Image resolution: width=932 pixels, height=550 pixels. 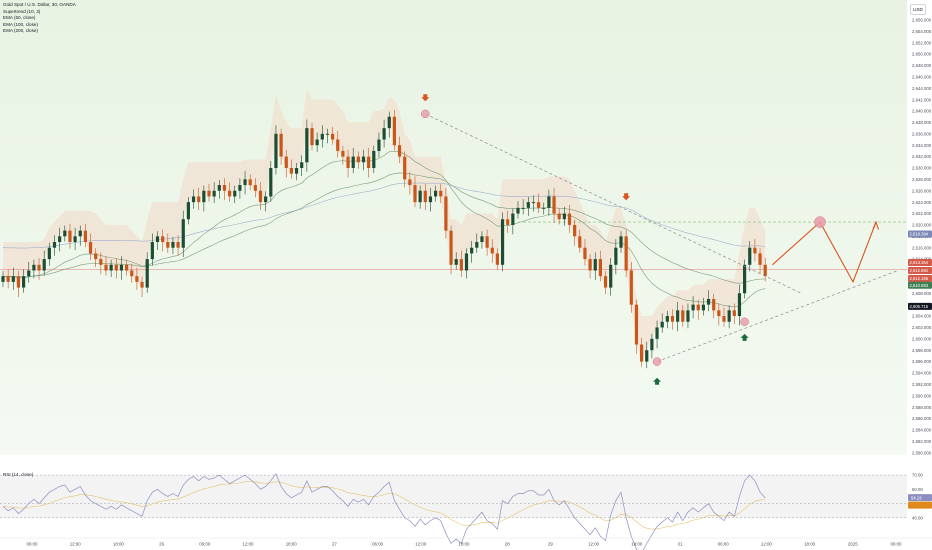 What do you see at coordinates (657, 361) in the screenshot?
I see `swing-low-marker` at bounding box center [657, 361].